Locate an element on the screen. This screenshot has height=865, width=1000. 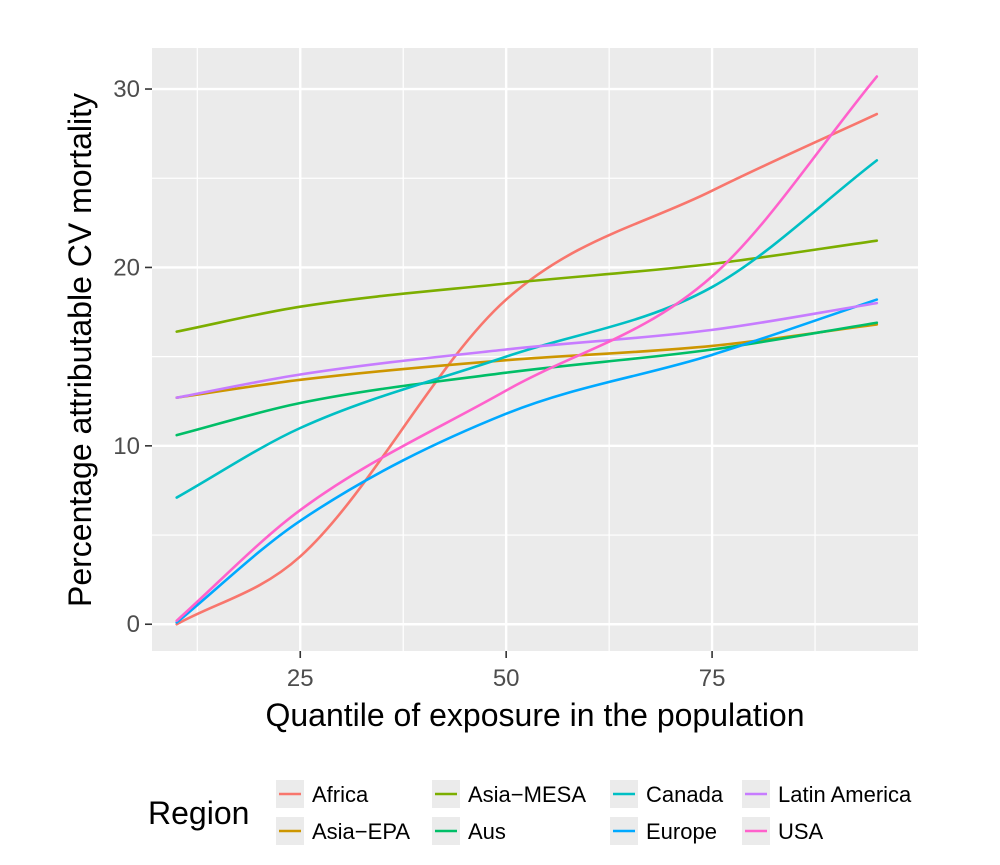
series-line-latin-america is located at coordinates (527, 350).